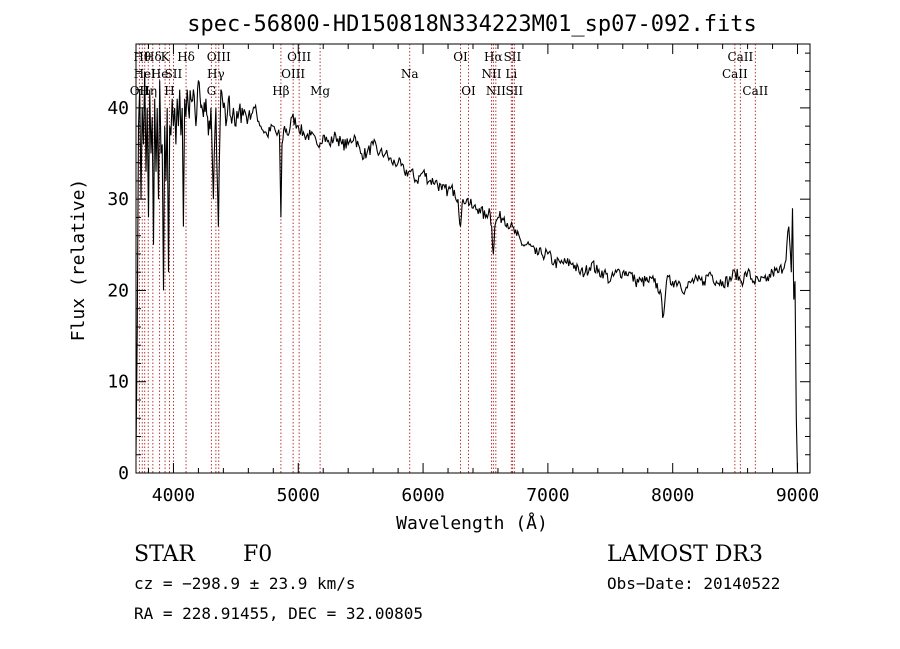 Image resolution: width=900 pixels, height=649 pixels. Describe the element at coordinates (118, 199) in the screenshot. I see `y-tick-label: 30` at that location.